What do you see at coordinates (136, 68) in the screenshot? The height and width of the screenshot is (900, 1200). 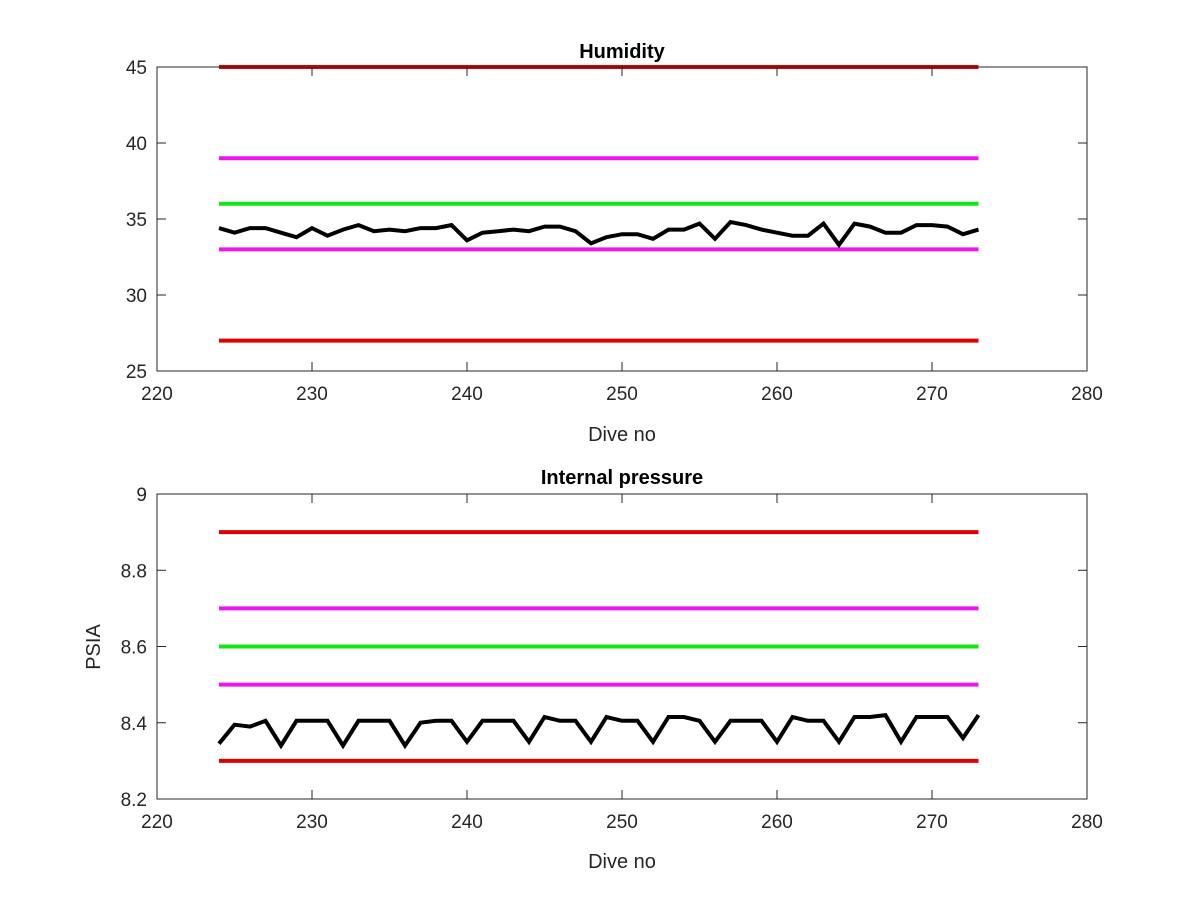 I see `humidity-y-tick-label: 45` at bounding box center [136, 68].